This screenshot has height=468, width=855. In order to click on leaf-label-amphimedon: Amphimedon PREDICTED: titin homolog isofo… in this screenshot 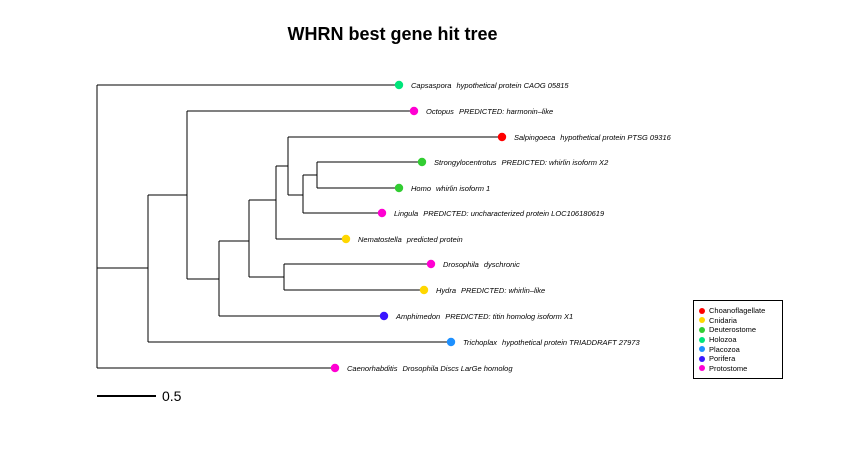, I will do `click(484, 316)`.